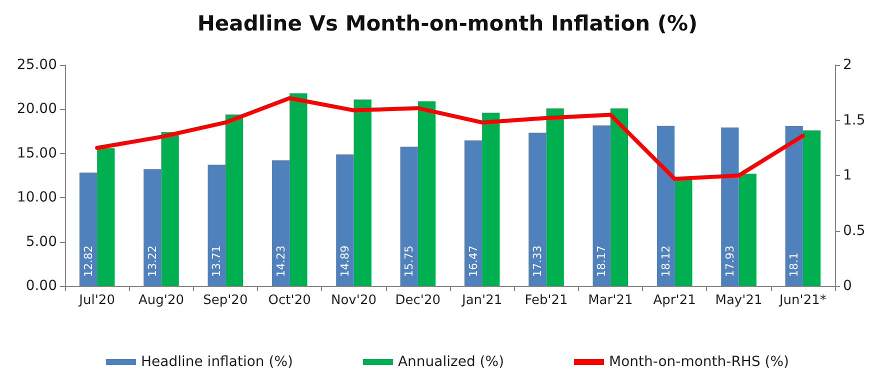  I want to click on data-label: 13.22, so click(152, 261).